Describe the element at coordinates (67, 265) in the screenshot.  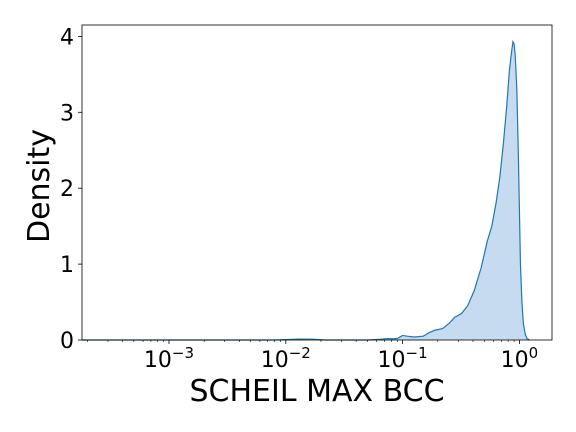
I see `y-tick-label: 1` at that location.